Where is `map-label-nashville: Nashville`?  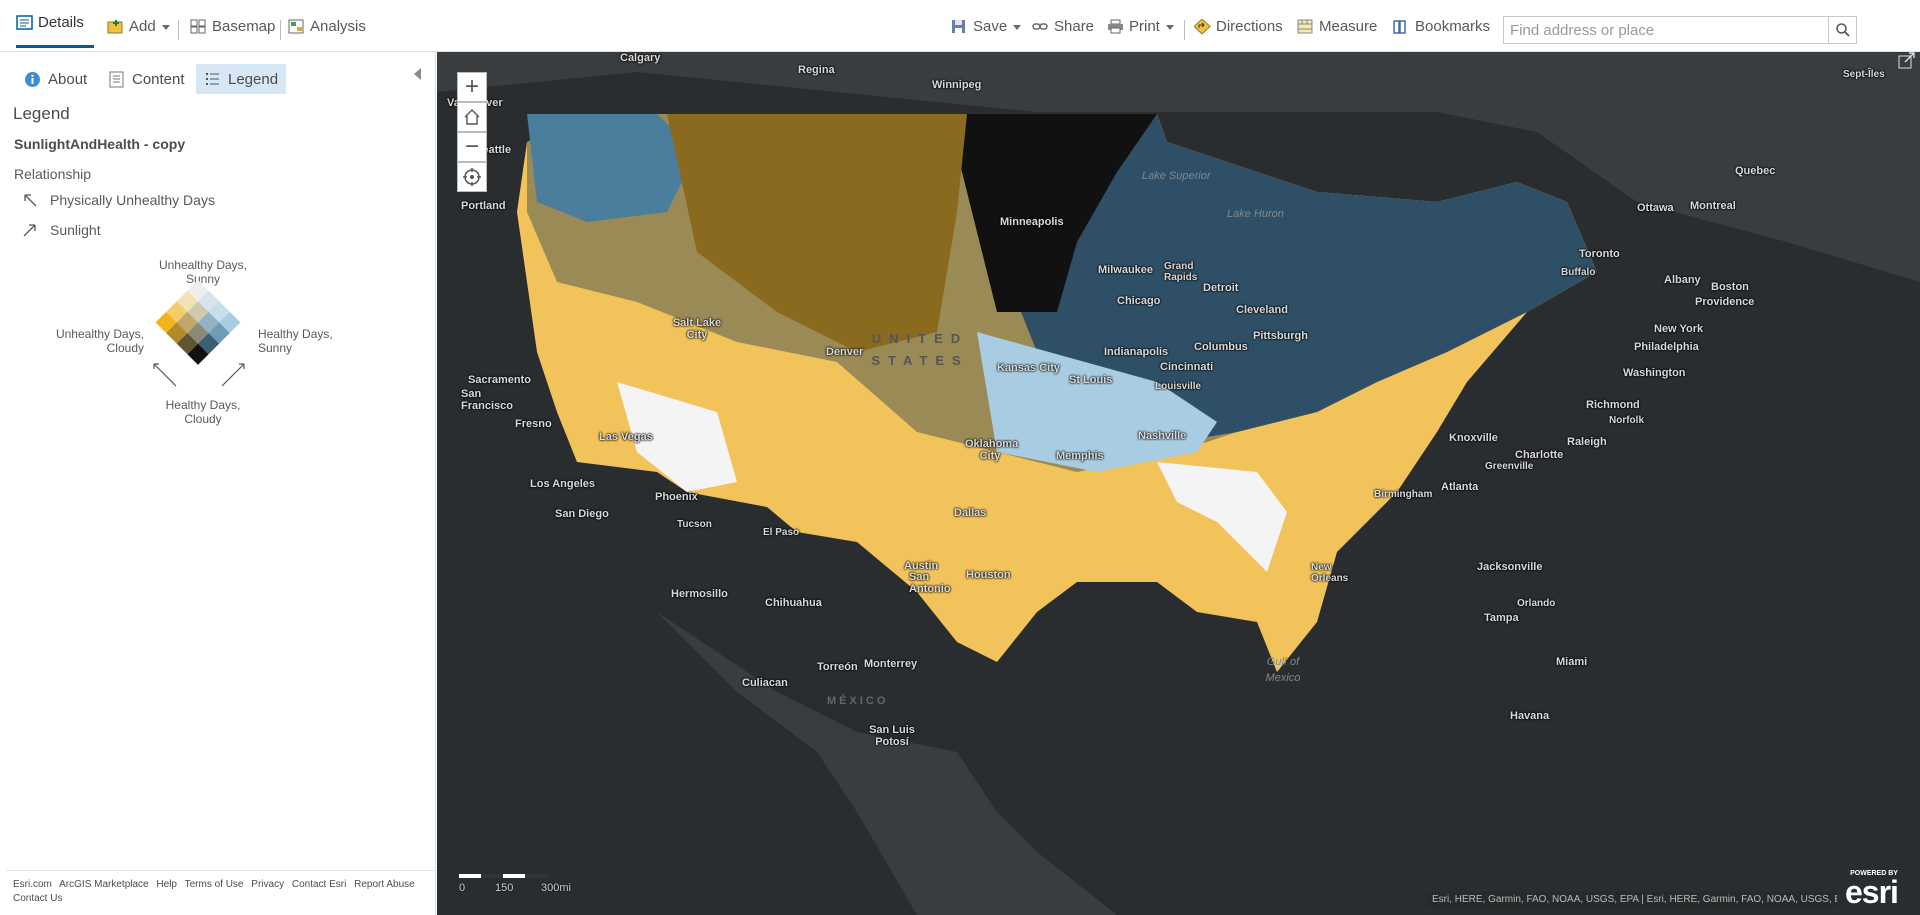 map-label-nashville: Nashville is located at coordinates (1162, 436).